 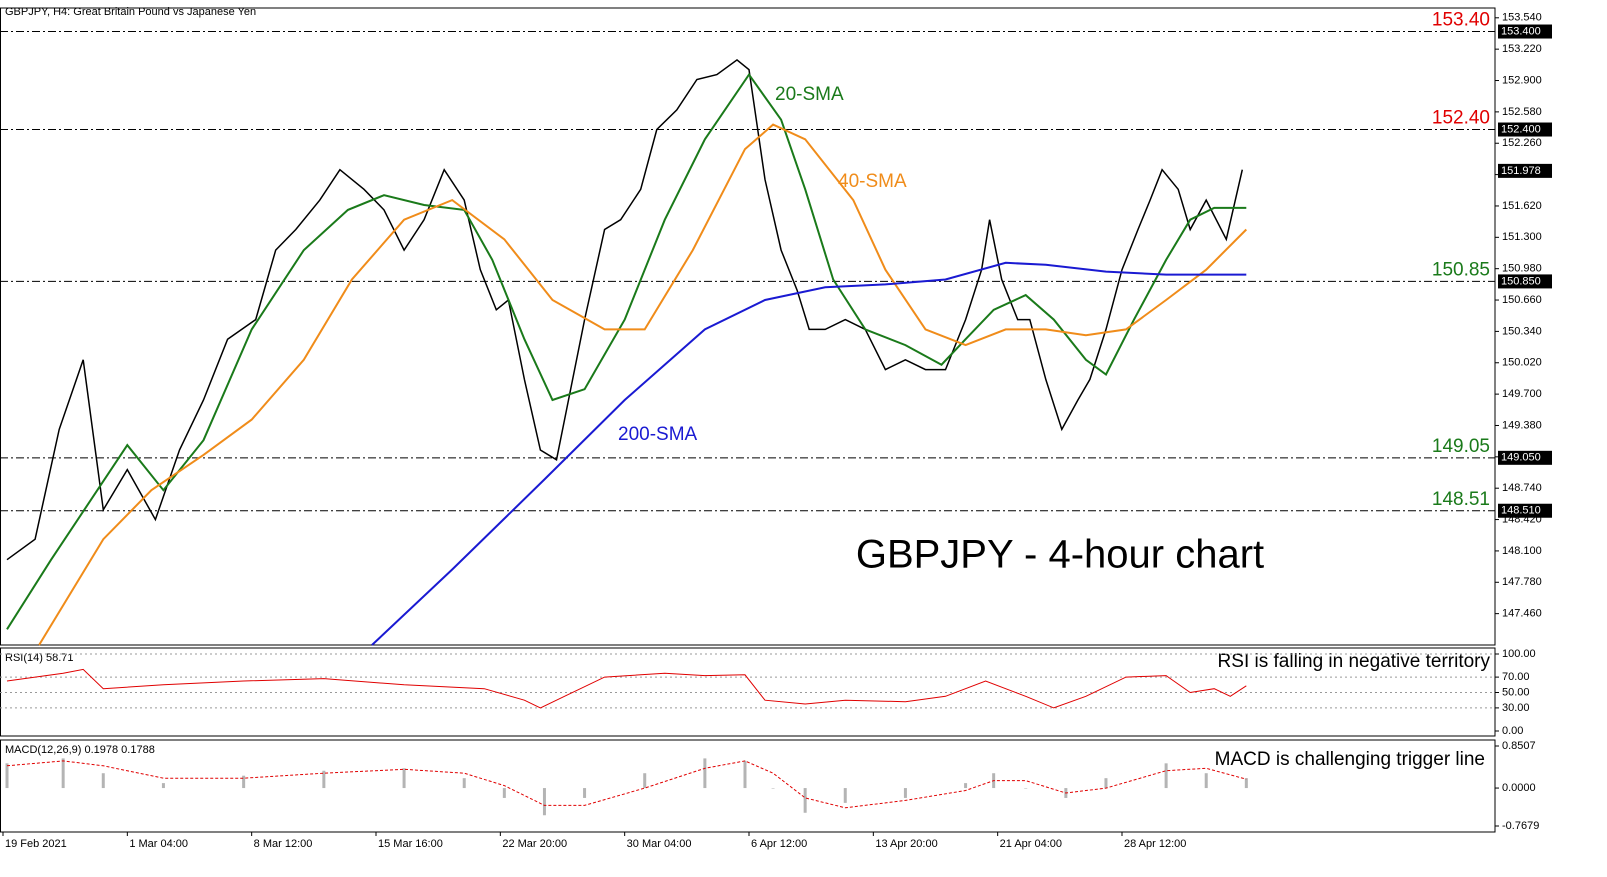 What do you see at coordinates (1522, 394) in the screenshot?
I see `y-tick-label: 149.700` at bounding box center [1522, 394].